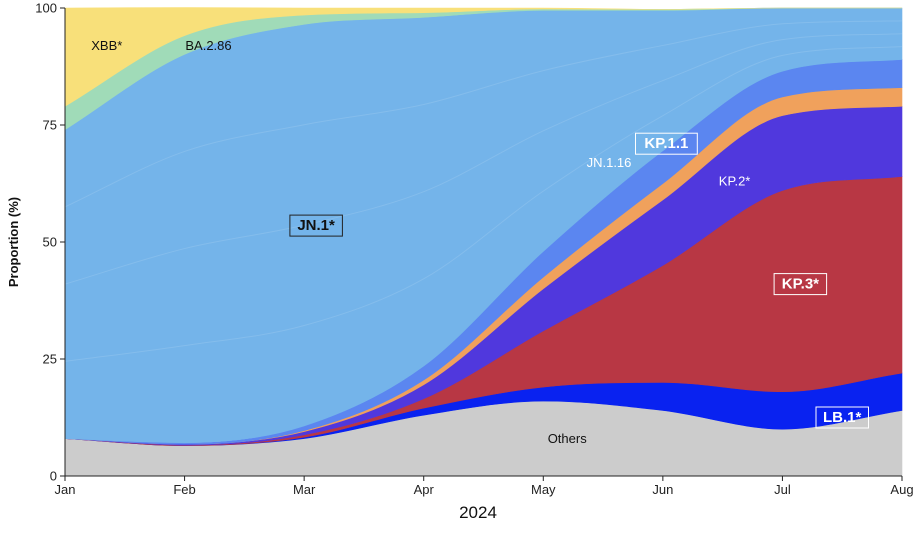 Image resolution: width=918 pixels, height=533 pixels. I want to click on label-text: KP.2*, so click(735, 181).